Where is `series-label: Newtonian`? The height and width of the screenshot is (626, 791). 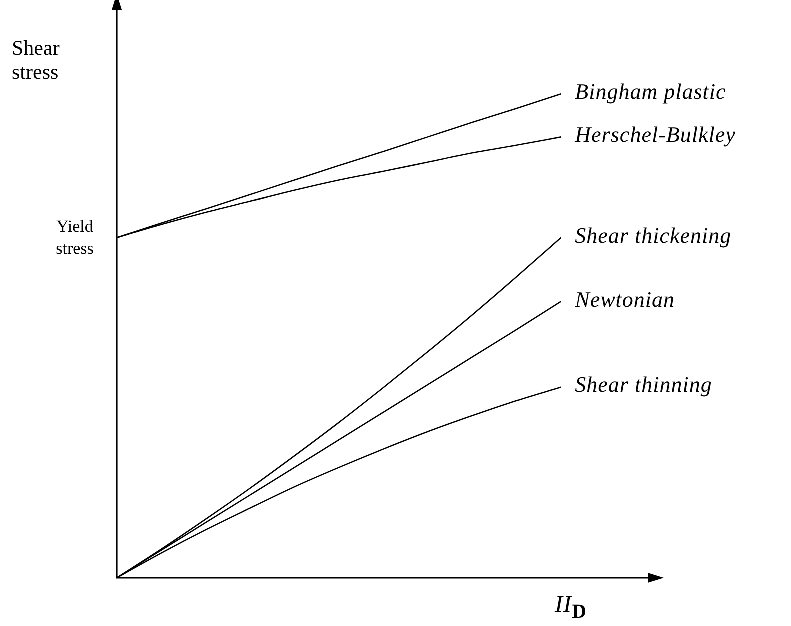 series-label: Newtonian is located at coordinates (625, 299).